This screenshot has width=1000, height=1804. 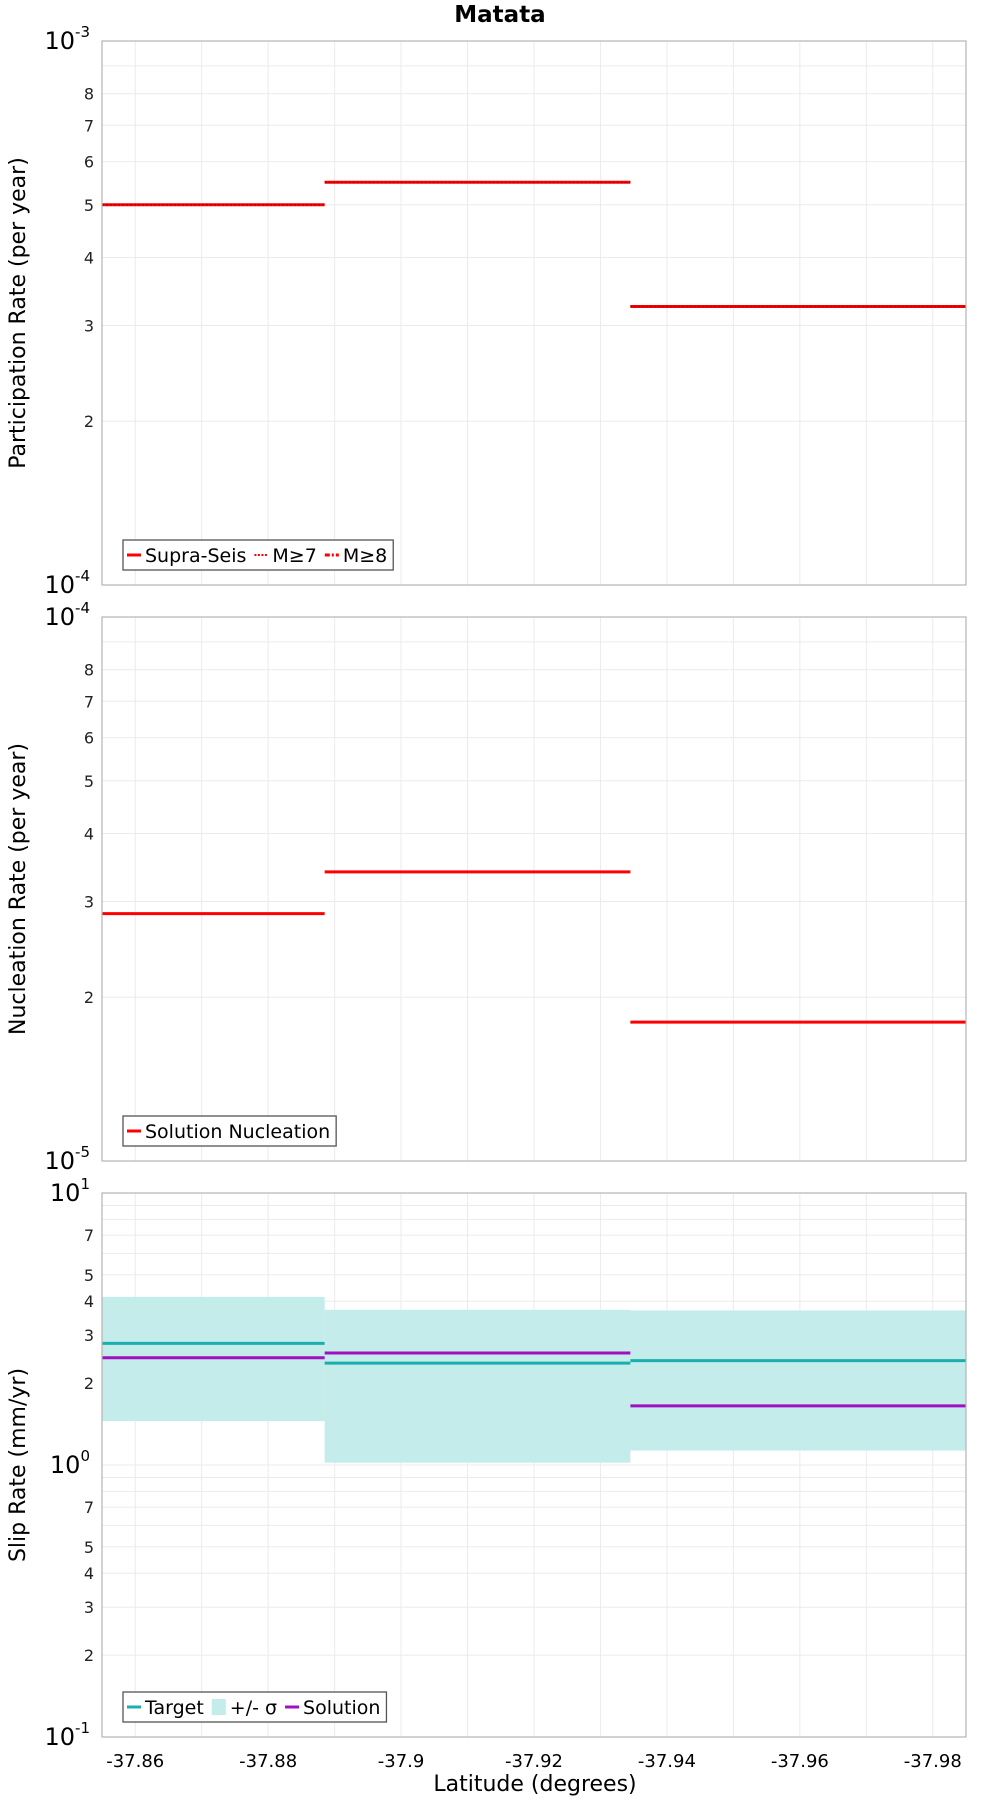 I want to click on x-tick-label: -37.9, so click(x=401, y=1761).